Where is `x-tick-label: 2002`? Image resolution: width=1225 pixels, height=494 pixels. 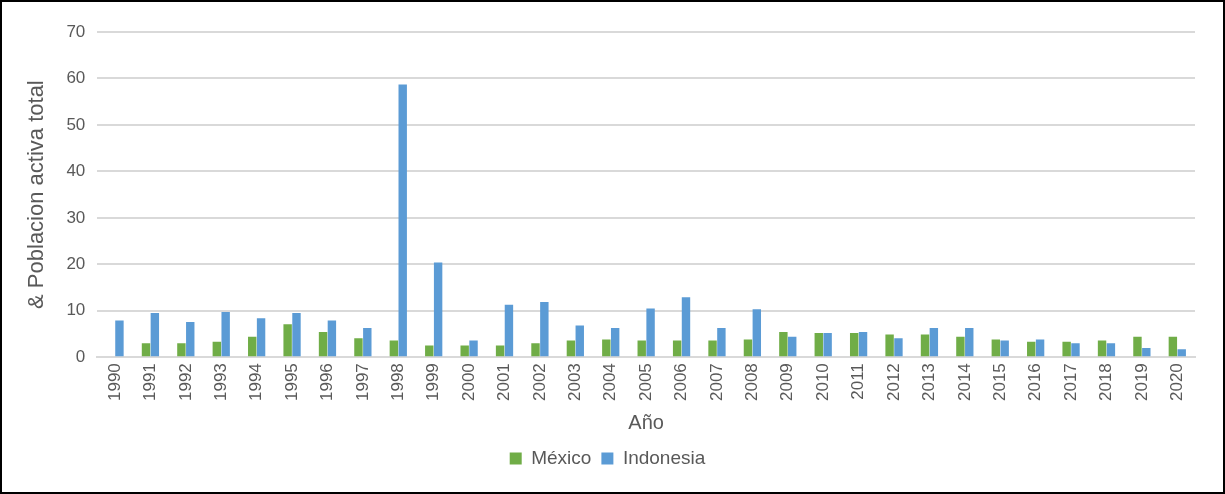
x-tick-label: 2002 is located at coordinates (539, 382).